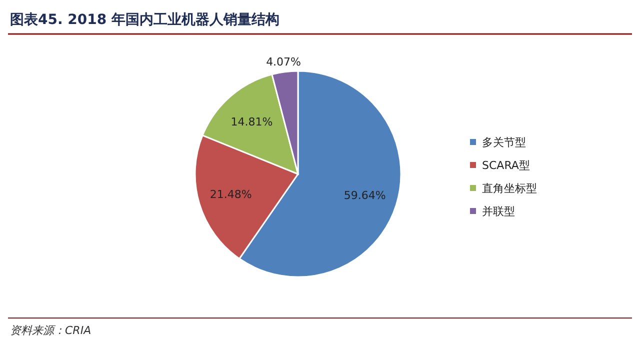 The width and height of the screenshot is (640, 346). What do you see at coordinates (231, 195) in the screenshot?
I see `data-label: 21.48%` at bounding box center [231, 195].